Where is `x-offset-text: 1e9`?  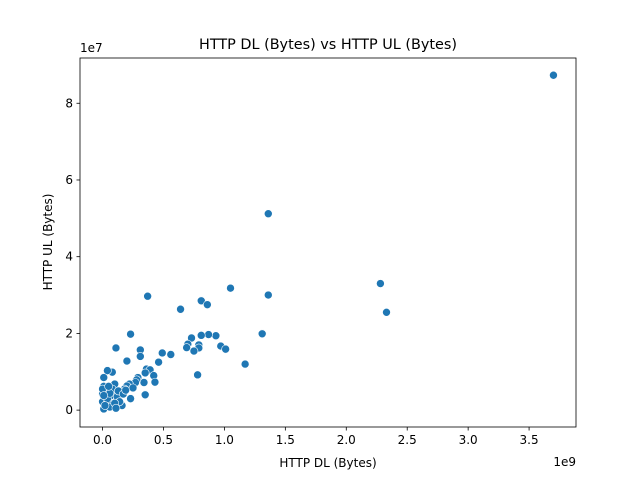
x-offset-text: 1e9 is located at coordinates (564, 462).